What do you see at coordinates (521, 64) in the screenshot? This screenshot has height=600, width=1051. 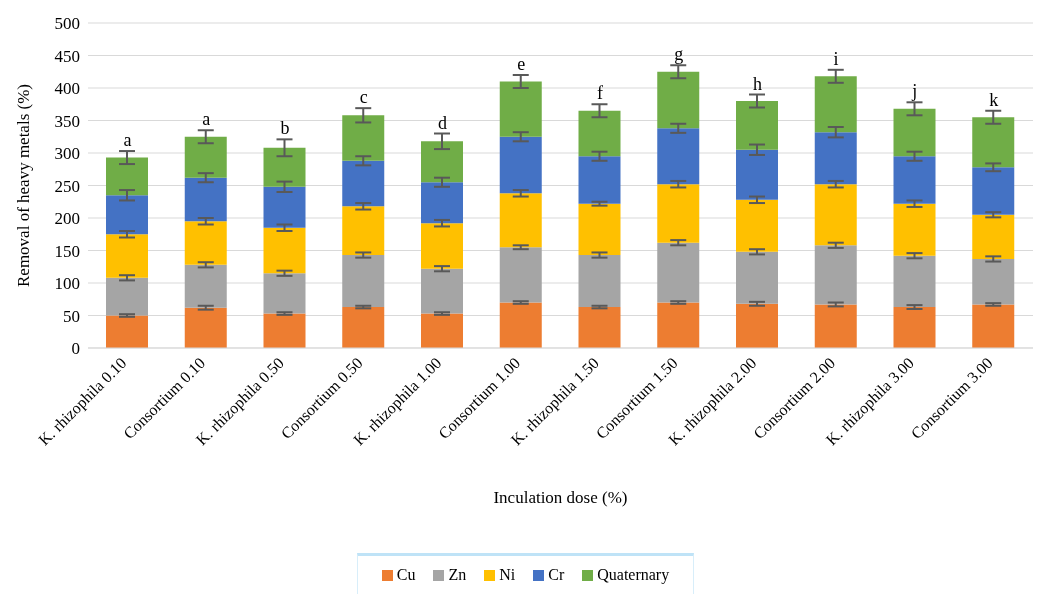 I see `annotation: e` at bounding box center [521, 64].